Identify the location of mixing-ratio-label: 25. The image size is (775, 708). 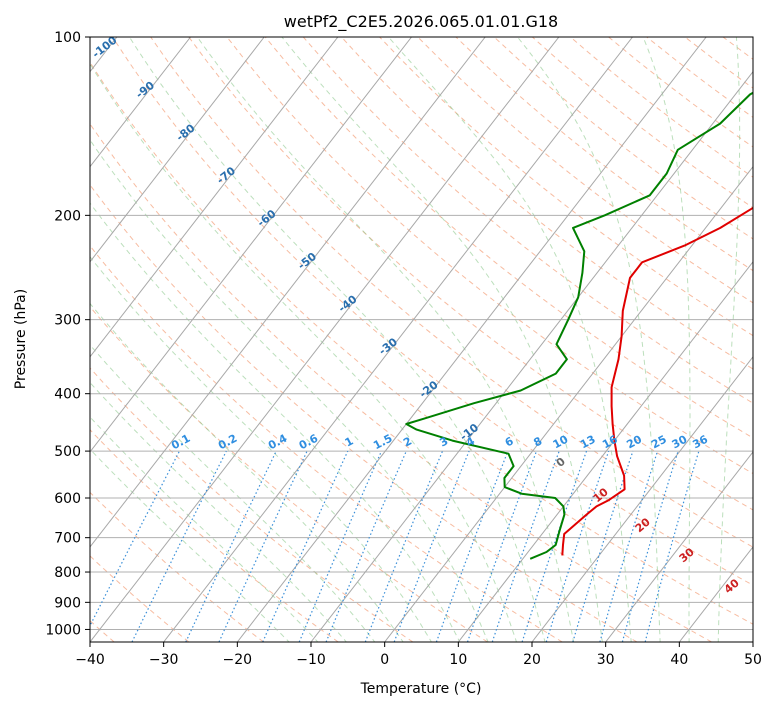
(659, 442).